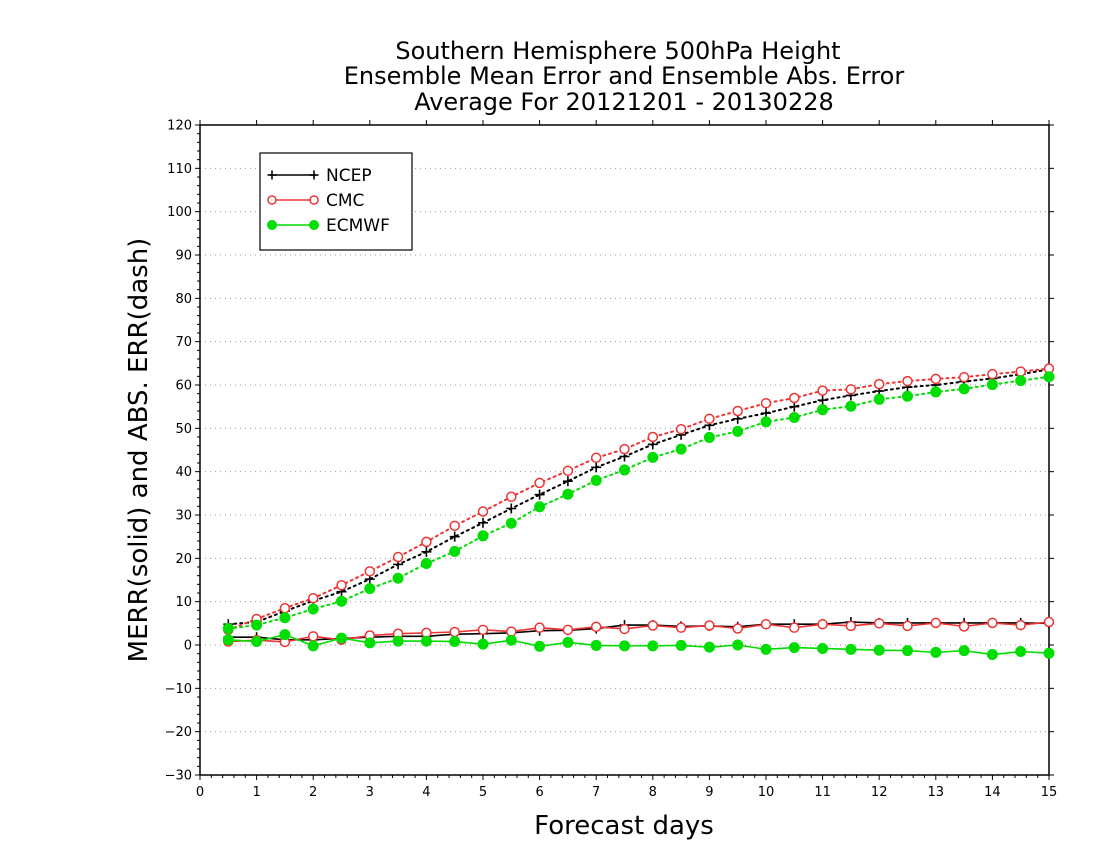  I want to click on x-tick-label: 12, so click(879, 792).